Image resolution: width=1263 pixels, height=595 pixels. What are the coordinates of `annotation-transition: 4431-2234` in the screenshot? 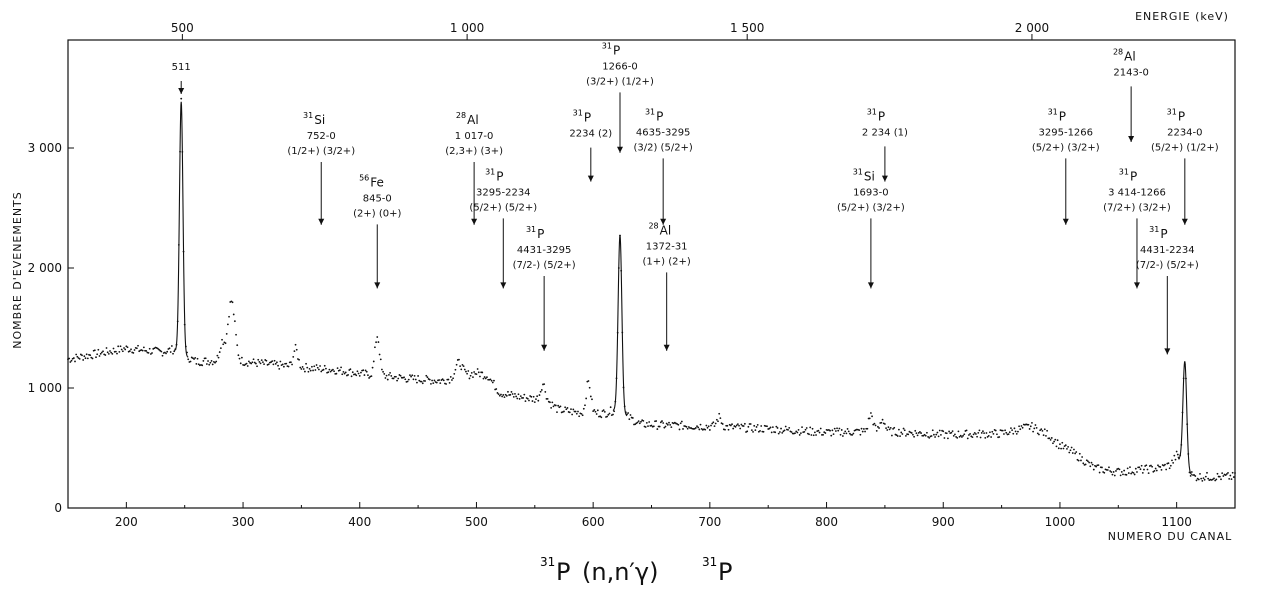 It's located at (1167, 250).